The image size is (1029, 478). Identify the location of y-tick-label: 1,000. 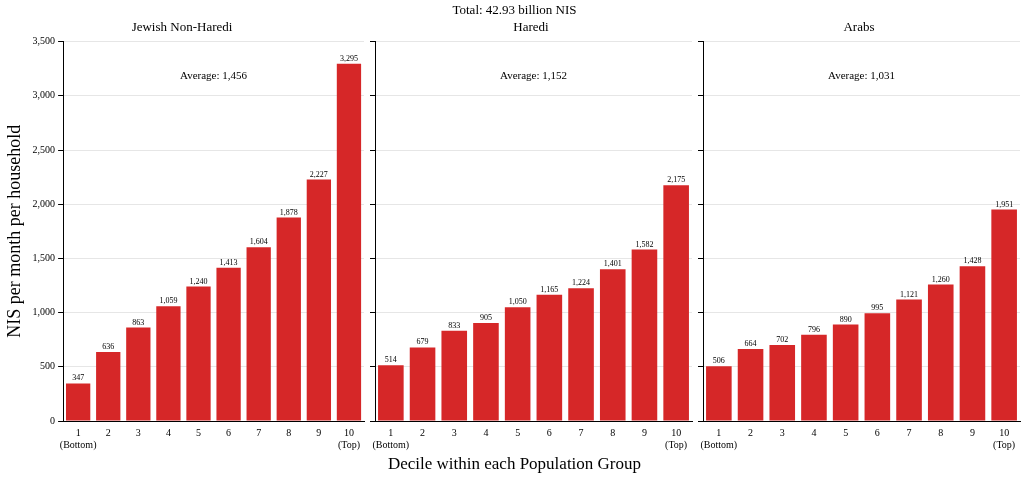
(44, 312).